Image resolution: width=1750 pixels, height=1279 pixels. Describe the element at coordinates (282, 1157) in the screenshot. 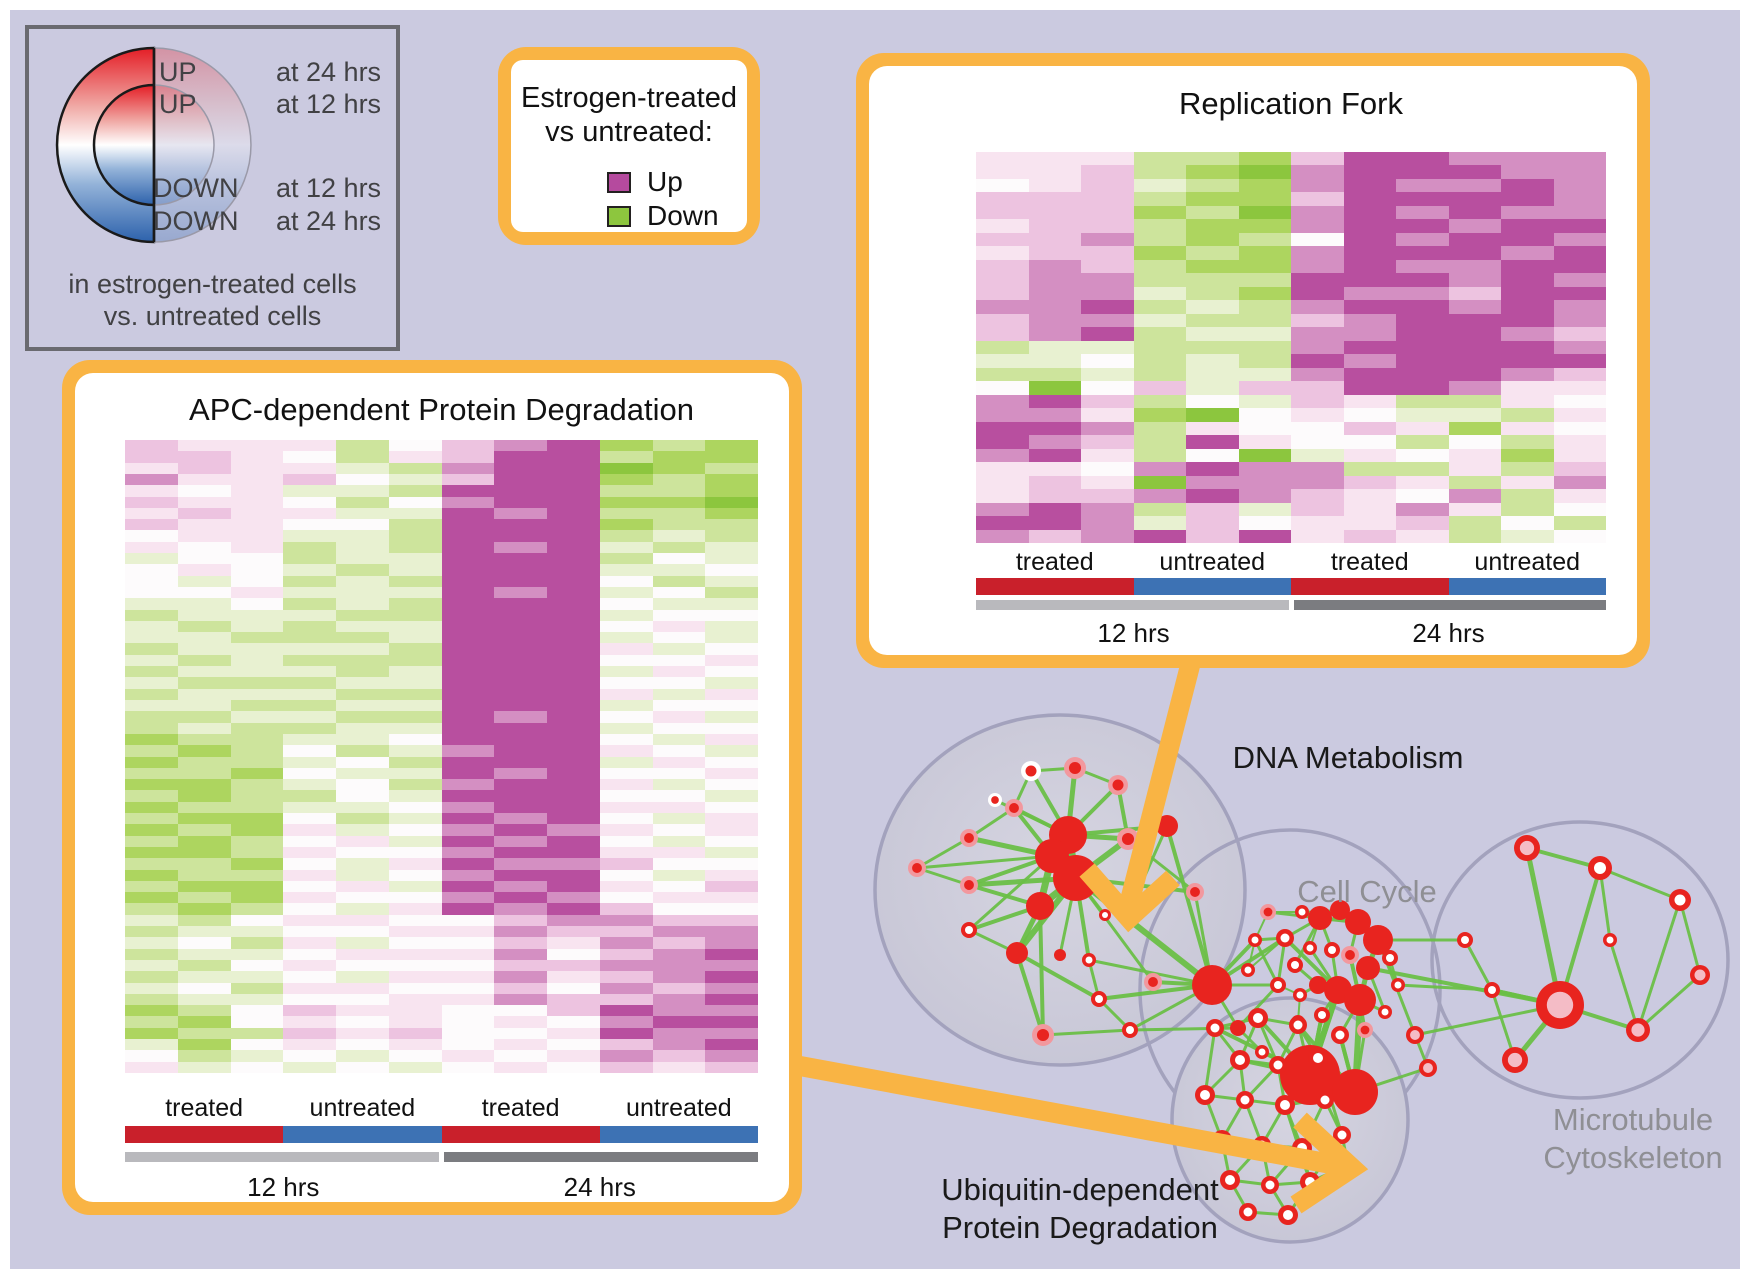

I see `time-bar-12 hrs` at that location.